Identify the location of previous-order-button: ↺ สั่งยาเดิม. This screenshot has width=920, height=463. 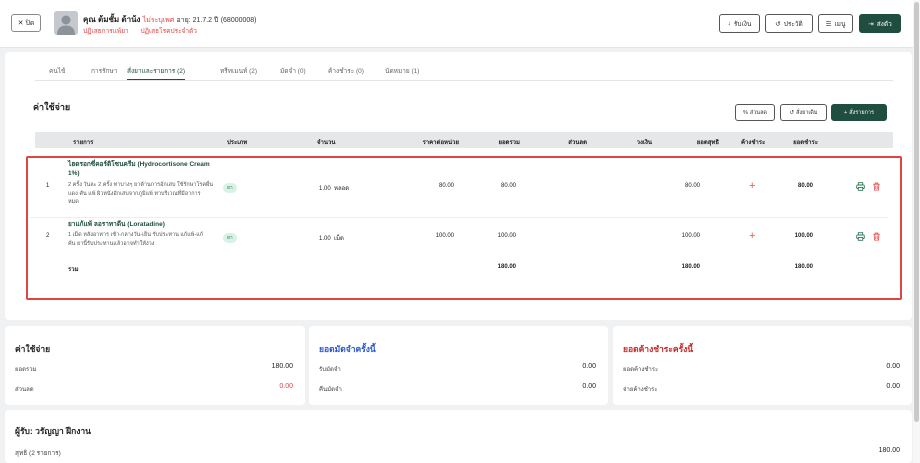
(803, 112).